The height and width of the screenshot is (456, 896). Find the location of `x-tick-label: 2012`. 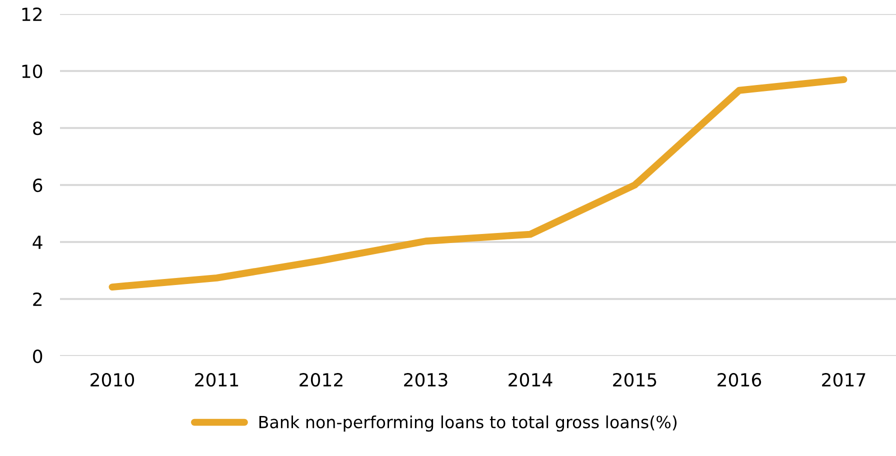

x-tick-label: 2012 is located at coordinates (321, 379).